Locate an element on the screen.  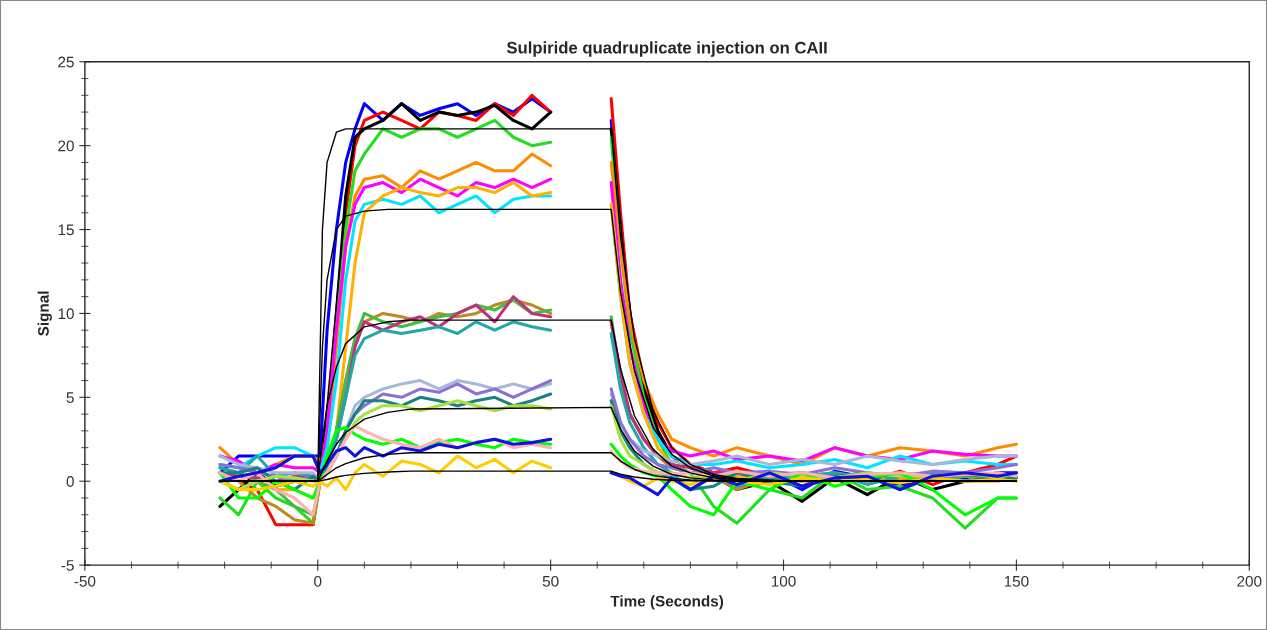
y-tick-label: 10 is located at coordinates (66, 314).